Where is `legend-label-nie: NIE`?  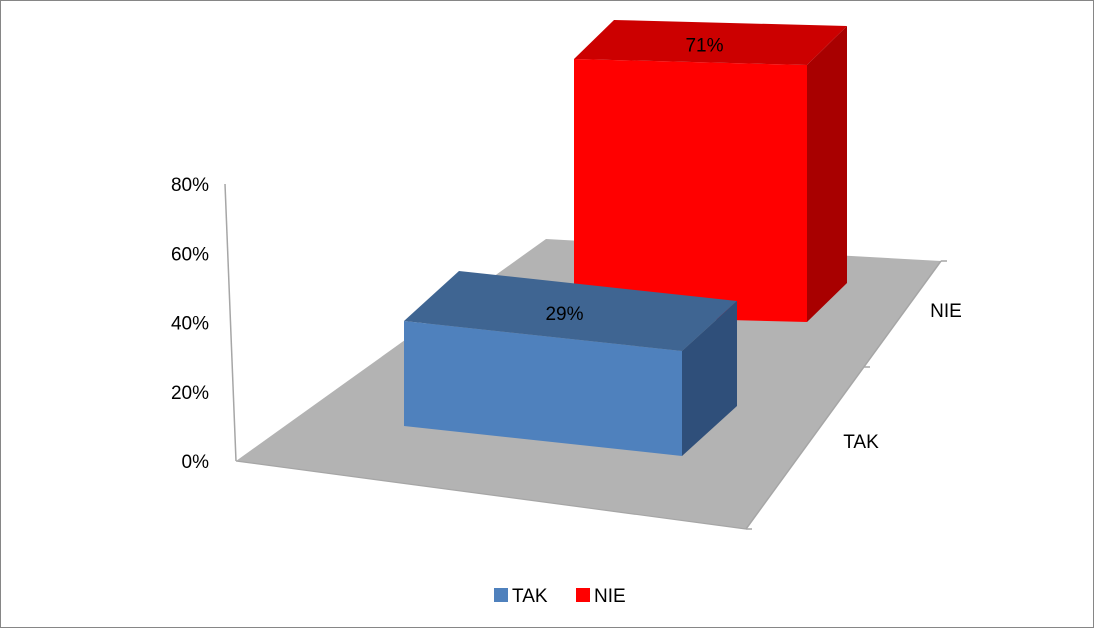
legend-label-nie: NIE is located at coordinates (610, 596).